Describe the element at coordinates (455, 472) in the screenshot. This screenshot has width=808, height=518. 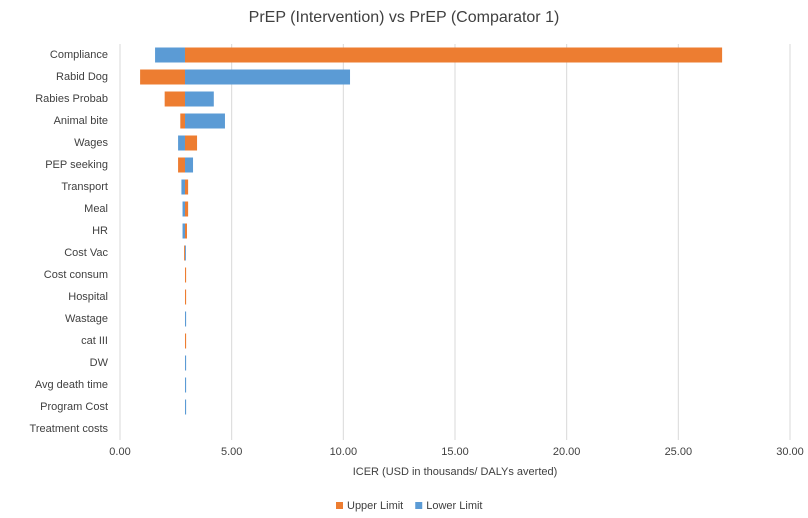
I see `x-axis-label: ICER (USD in thousands/ DALYs averted)` at that location.